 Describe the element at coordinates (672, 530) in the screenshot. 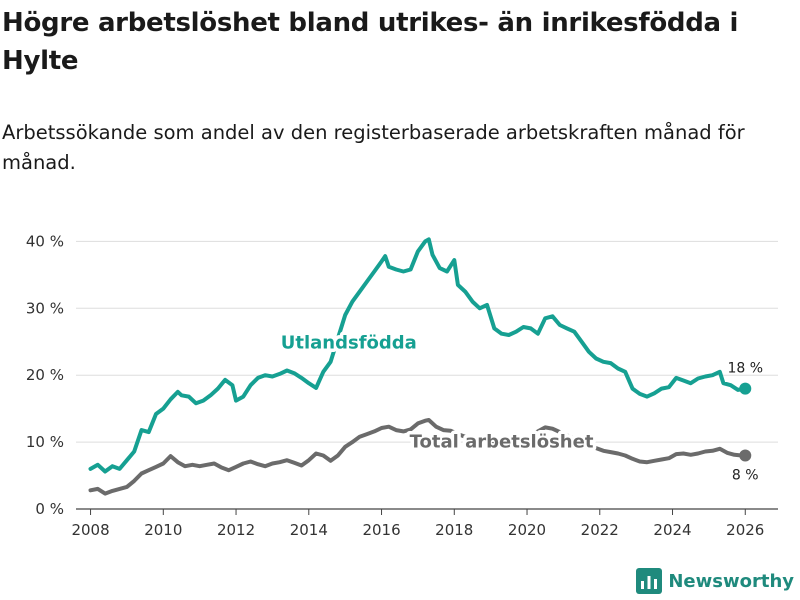

I see `x-tick-label: 2024` at that location.